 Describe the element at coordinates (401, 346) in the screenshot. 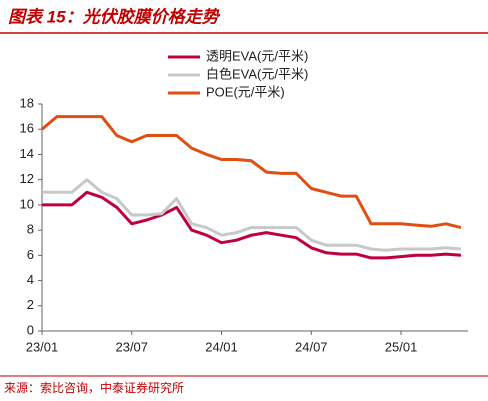

I see `x-tick-label: 25/01` at that location.